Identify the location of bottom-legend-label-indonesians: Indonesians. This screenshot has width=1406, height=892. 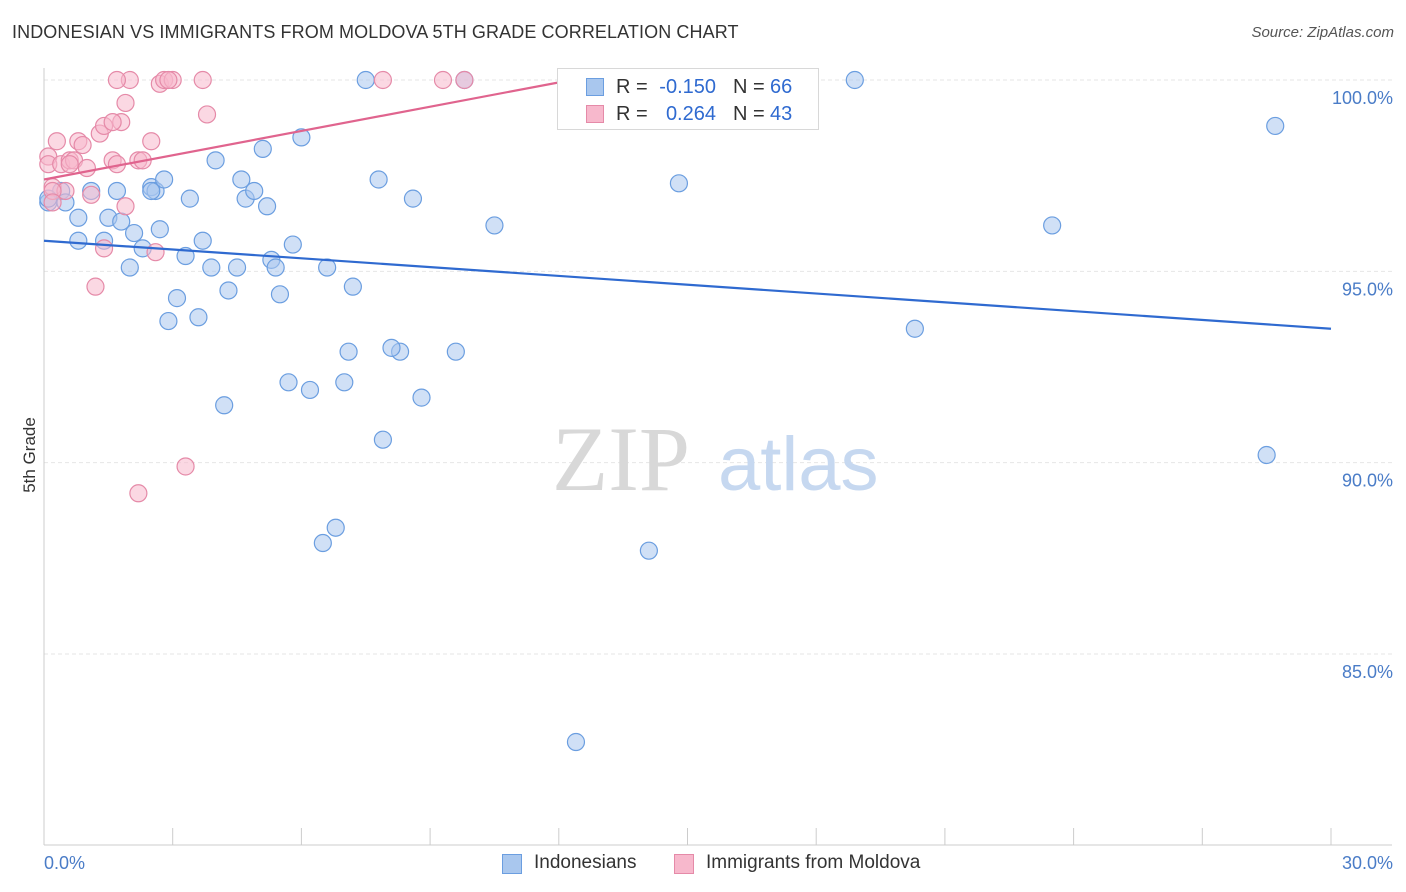
(585, 862).